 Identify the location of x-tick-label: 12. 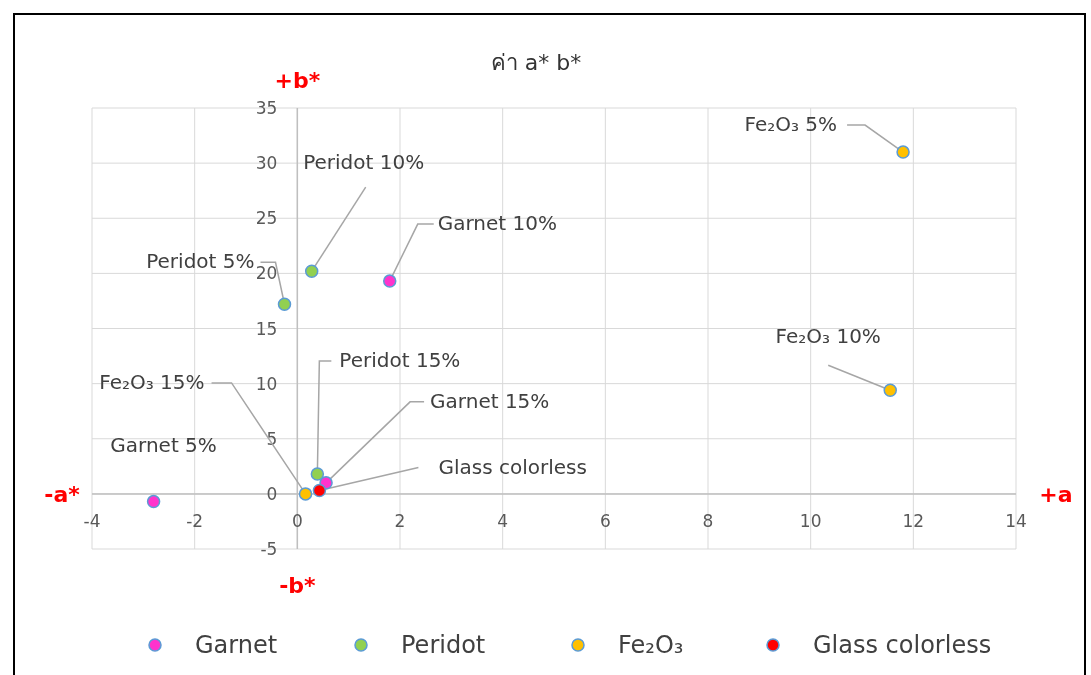
(913, 520).